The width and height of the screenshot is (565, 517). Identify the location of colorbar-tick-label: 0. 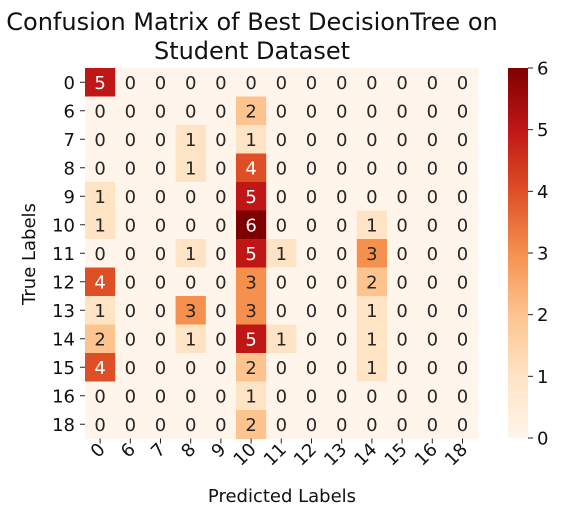
(542, 439).